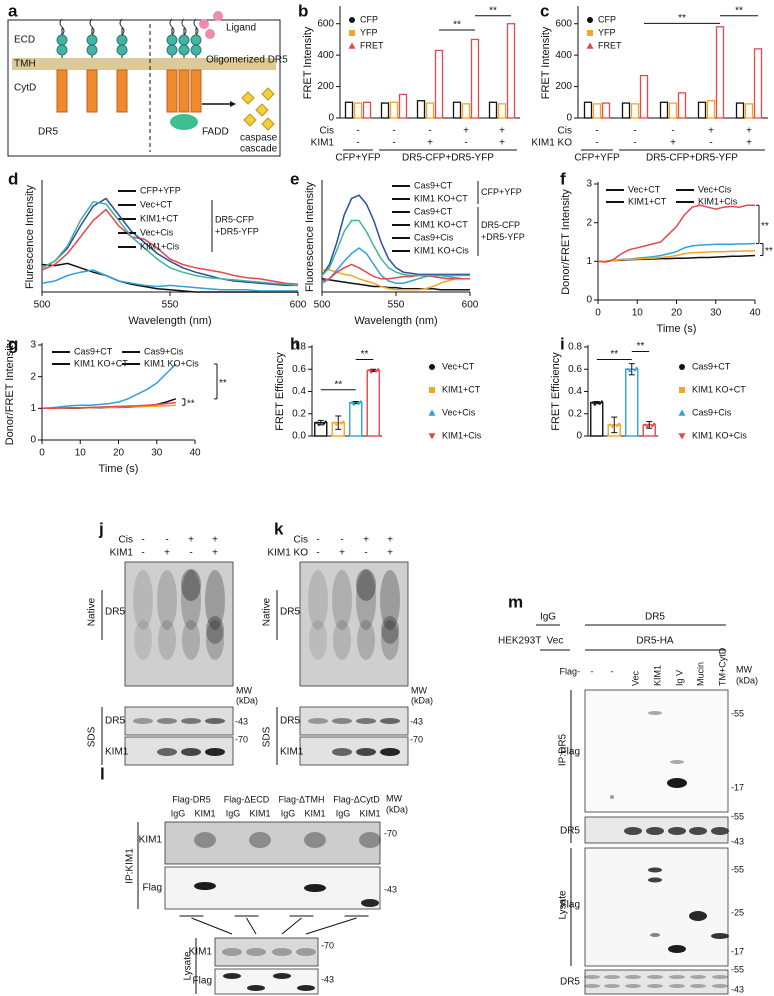 The height and width of the screenshot is (996, 774). I want to click on lane-label: IgG, so click(343, 813).